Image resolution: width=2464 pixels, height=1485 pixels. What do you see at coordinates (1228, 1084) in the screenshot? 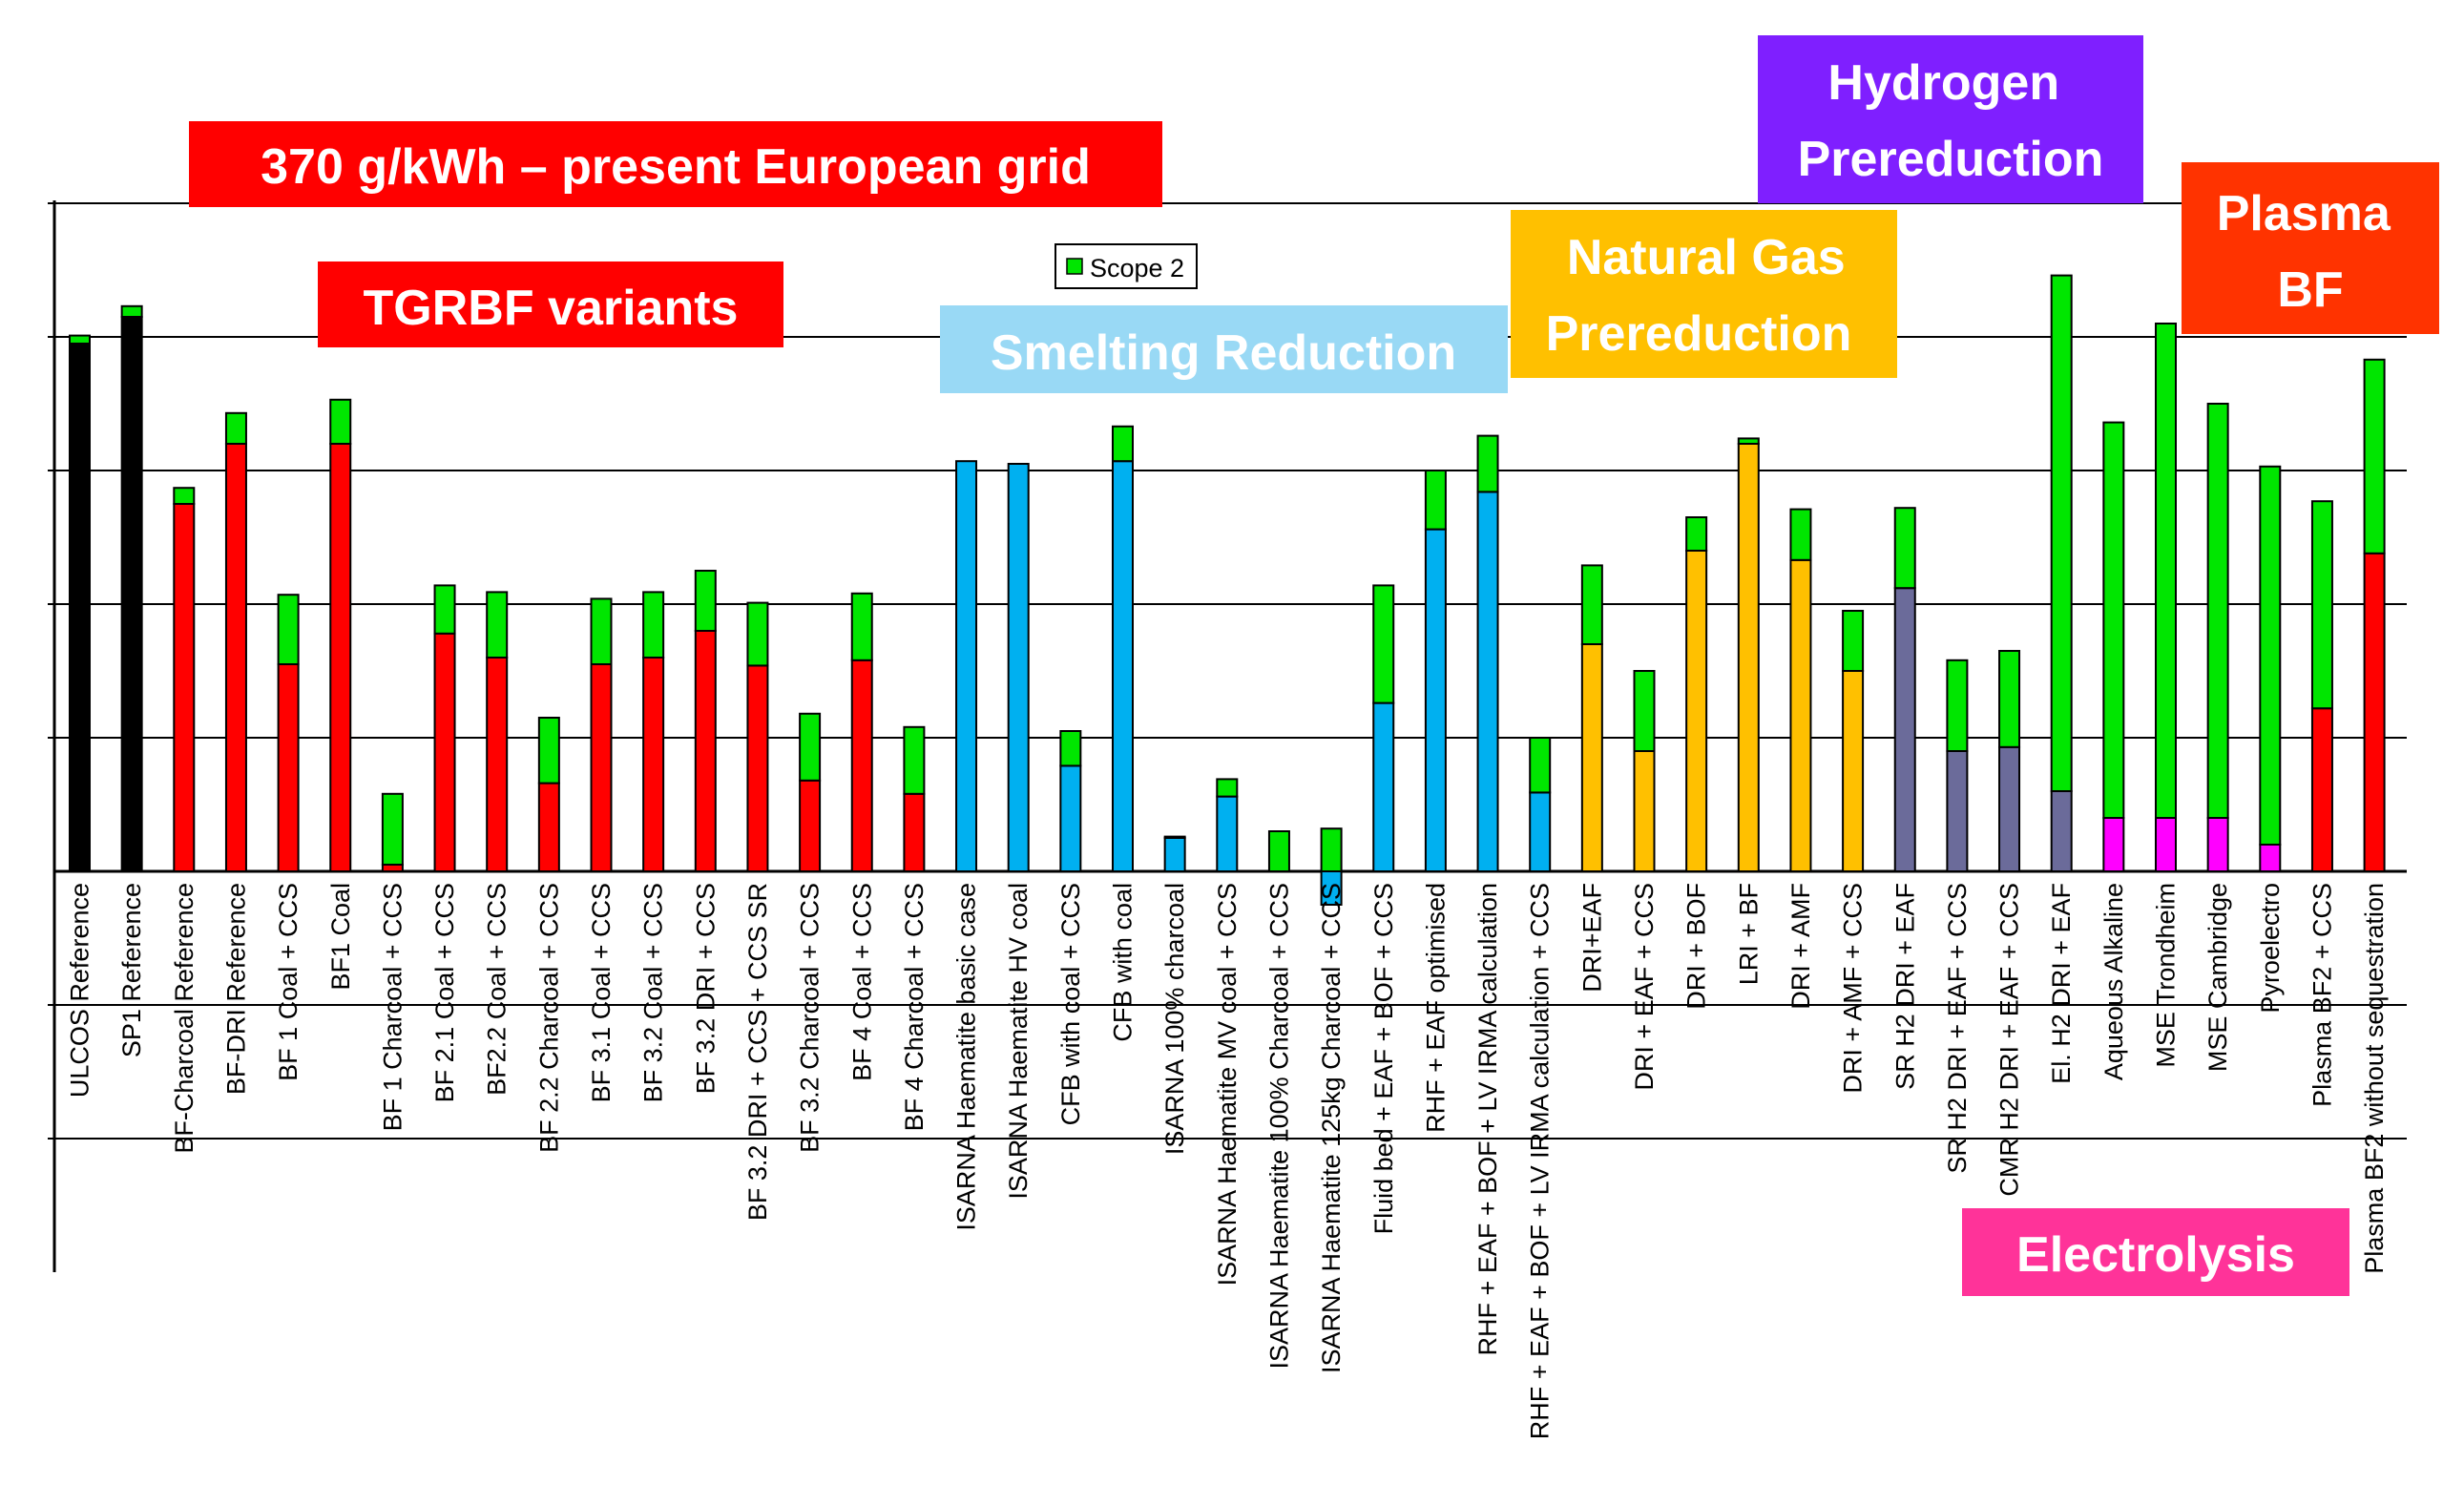
I see `x-tick-label: ISARNA Haematite MV coal + CCS` at bounding box center [1228, 1084].